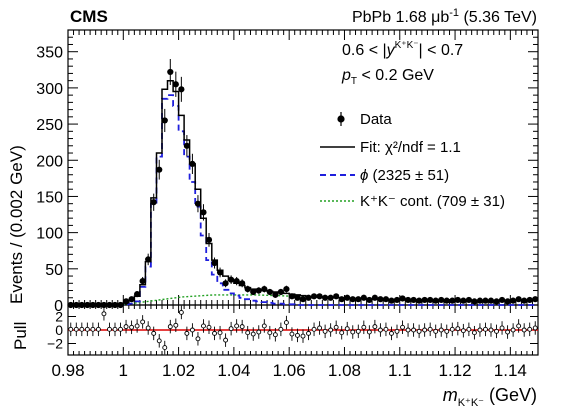 The image size is (567, 407). What do you see at coordinates (444, 16) in the screenshot?
I see `lumi-label: PbPb 1.68 μb-1 (5.36 TeV)` at bounding box center [444, 16].